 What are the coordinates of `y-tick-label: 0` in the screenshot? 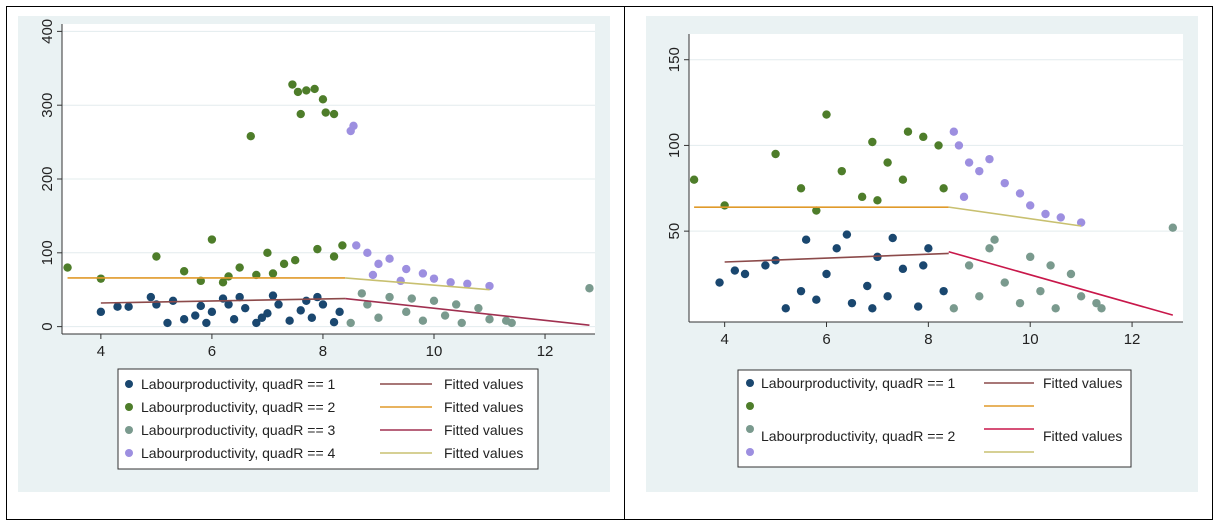 It's located at (47, 326).